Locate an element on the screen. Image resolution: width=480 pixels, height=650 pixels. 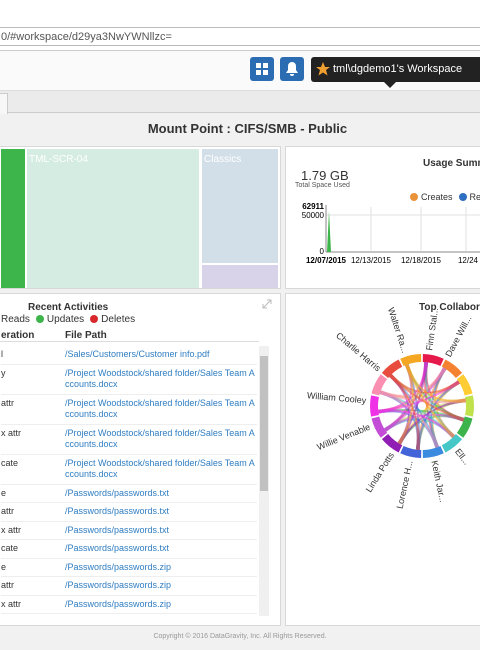
workspace-selector: tml\dgdemo1's Workspace is located at coordinates (395, 69).